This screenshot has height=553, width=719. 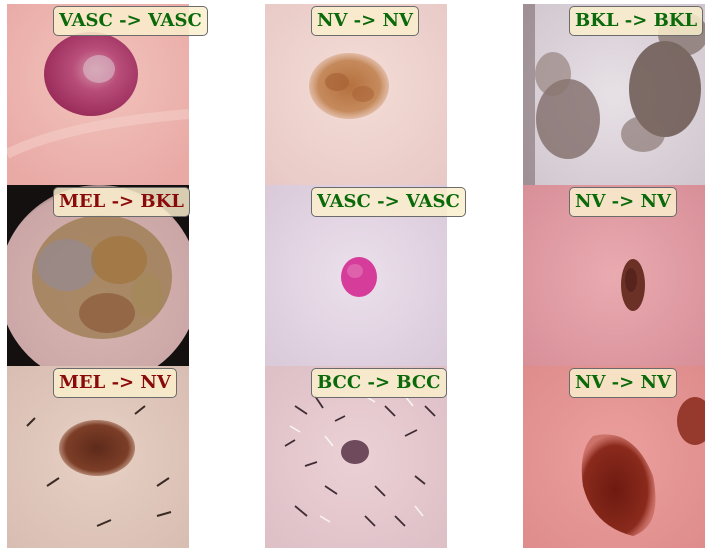 I want to click on classification-label-6: NV -> NV, so click(x=623, y=202).